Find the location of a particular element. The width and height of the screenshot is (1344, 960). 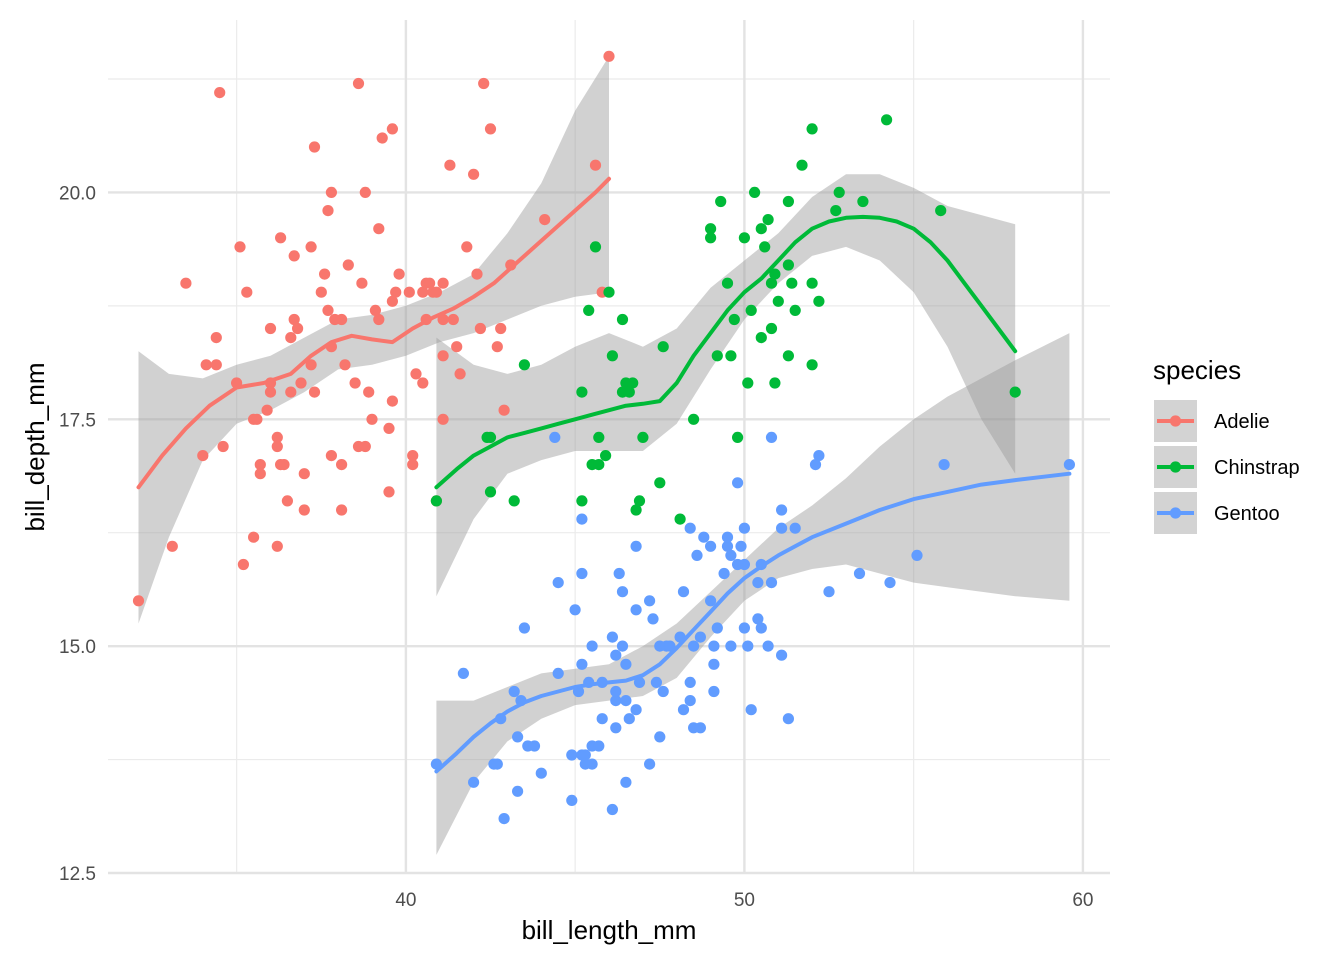

x-axis-title: bill_length_mm is located at coordinates (609, 930).